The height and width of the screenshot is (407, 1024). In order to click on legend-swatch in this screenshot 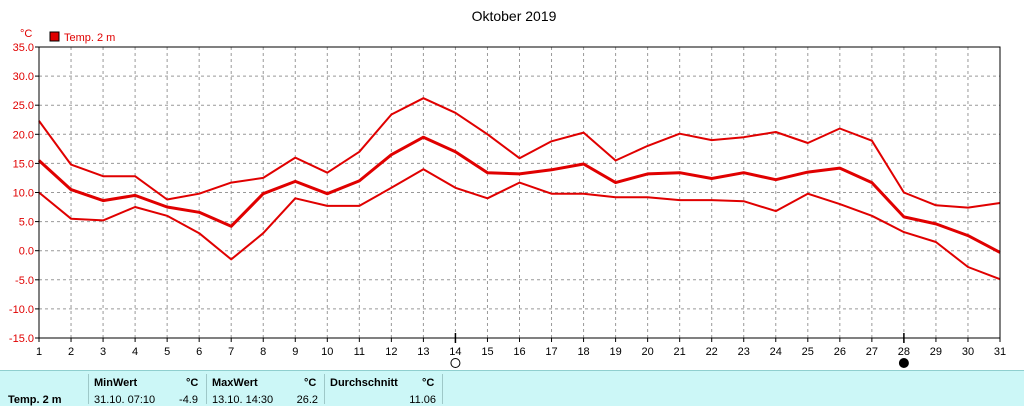, I will do `click(54, 36)`.